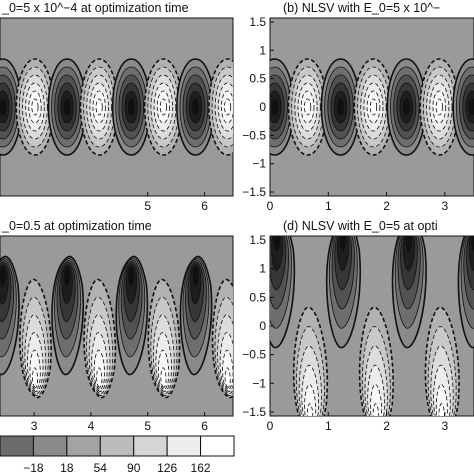  What do you see at coordinates (76, 226) in the screenshot?
I see `panel-c-title: _0=0.5 at optimization time` at bounding box center [76, 226].